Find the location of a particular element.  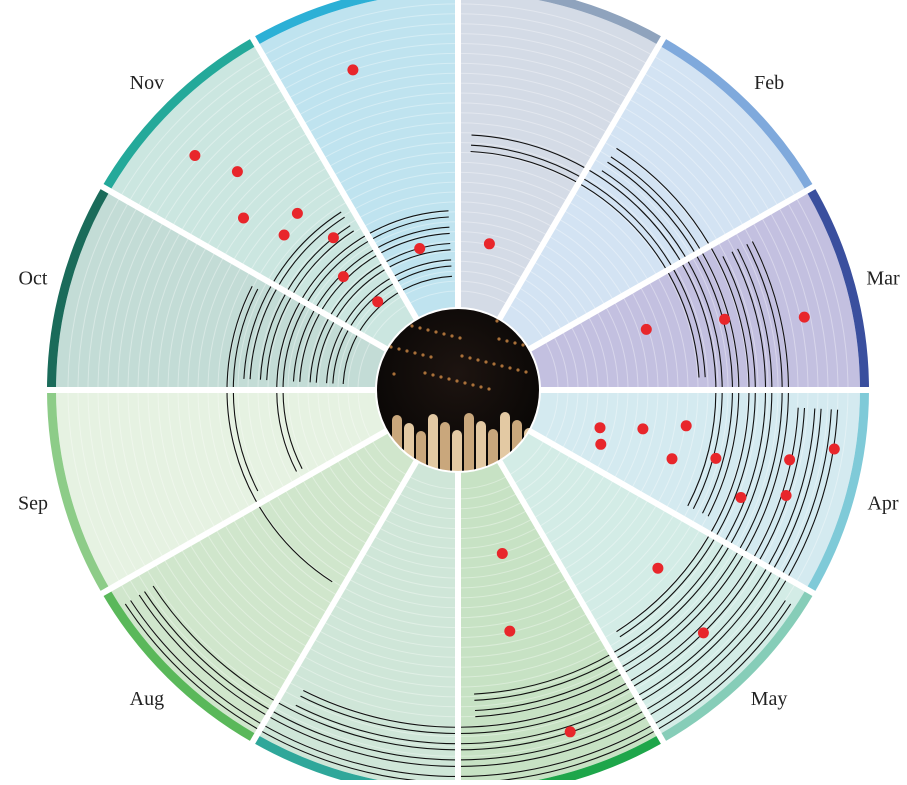

rim-feb is located at coordinates (736, 114).